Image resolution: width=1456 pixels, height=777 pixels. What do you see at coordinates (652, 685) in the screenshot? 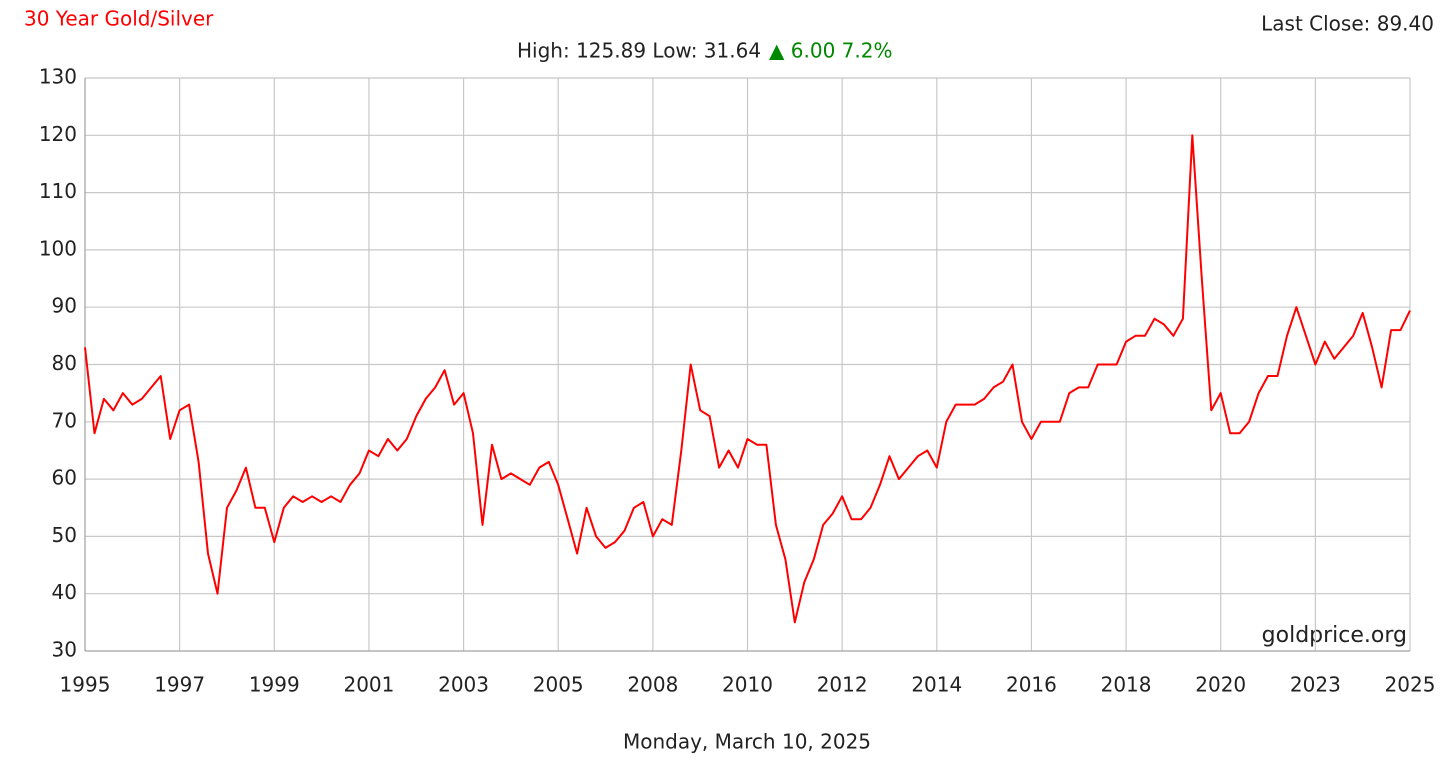
I see `x-tick-label: 2008` at bounding box center [652, 685].